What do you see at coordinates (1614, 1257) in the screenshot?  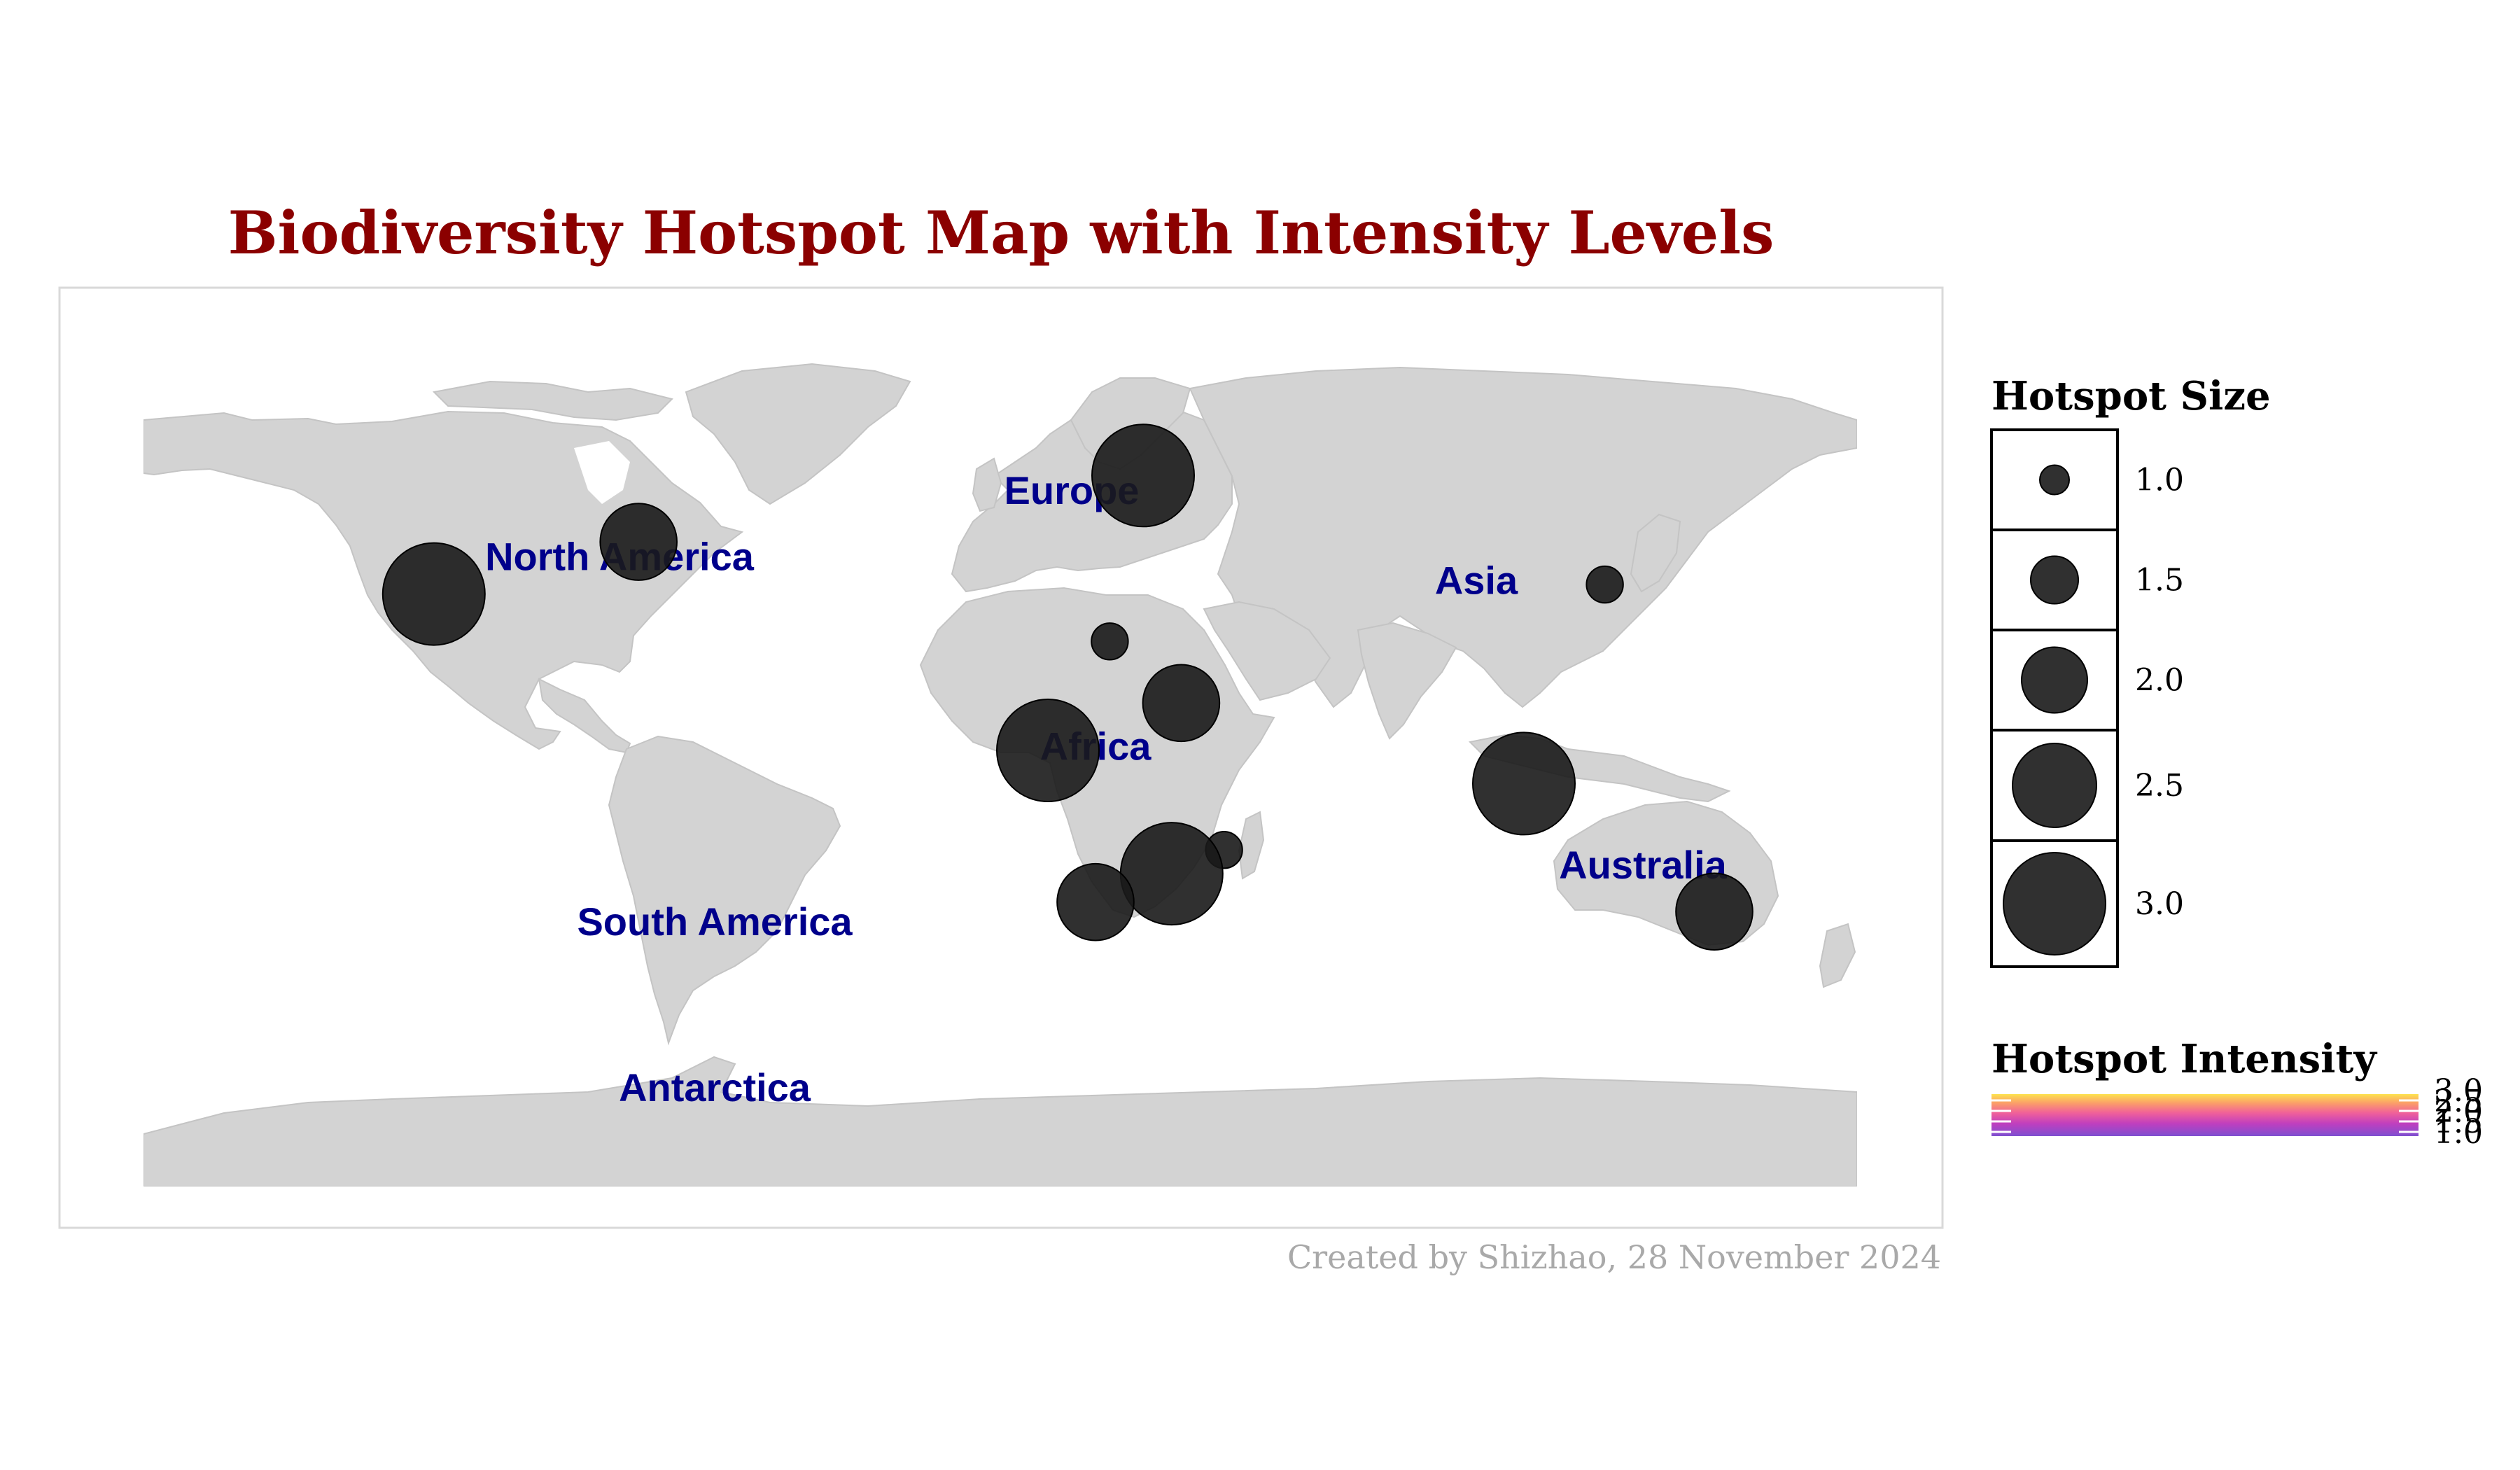 I see `credit-caption: Created by Shizhao, 28 November 2024` at bounding box center [1614, 1257].